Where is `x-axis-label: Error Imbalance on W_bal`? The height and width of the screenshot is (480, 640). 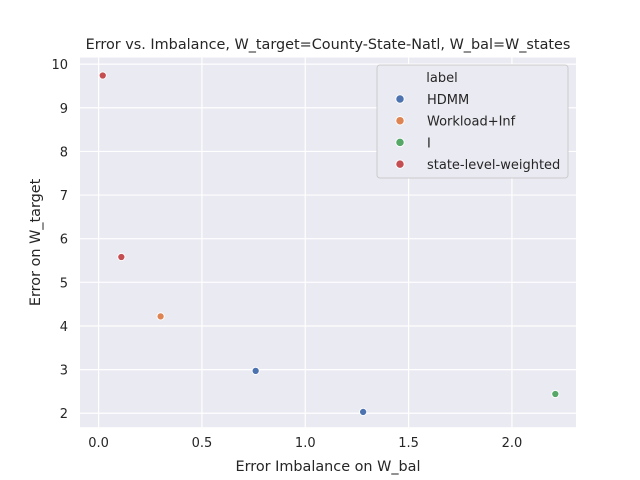 x-axis-label: Error Imbalance on W_bal is located at coordinates (327, 467).